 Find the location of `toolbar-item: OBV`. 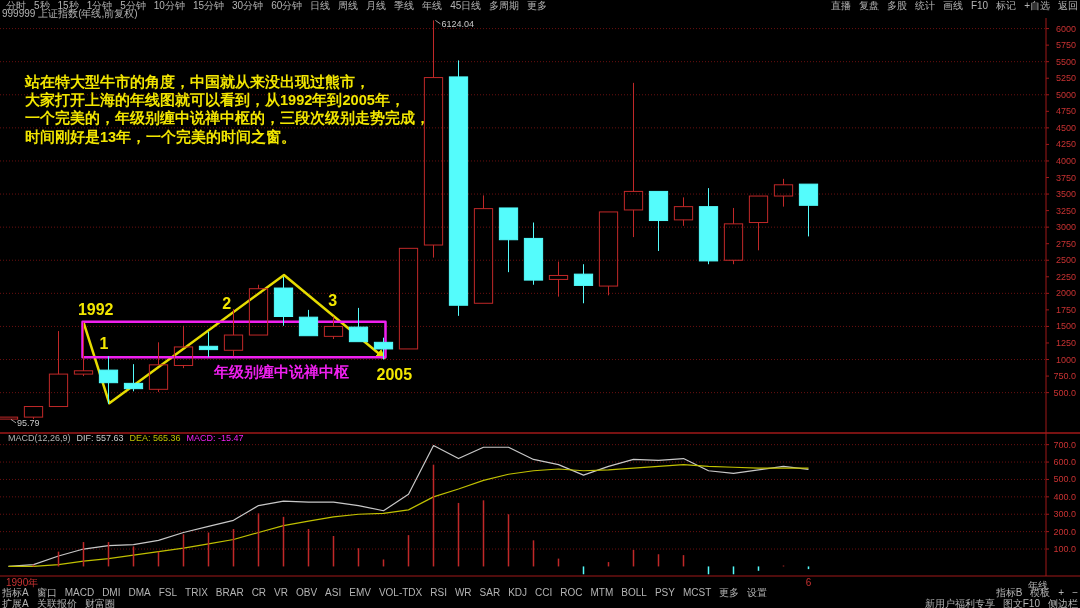

toolbar-item: OBV is located at coordinates (307, 592).